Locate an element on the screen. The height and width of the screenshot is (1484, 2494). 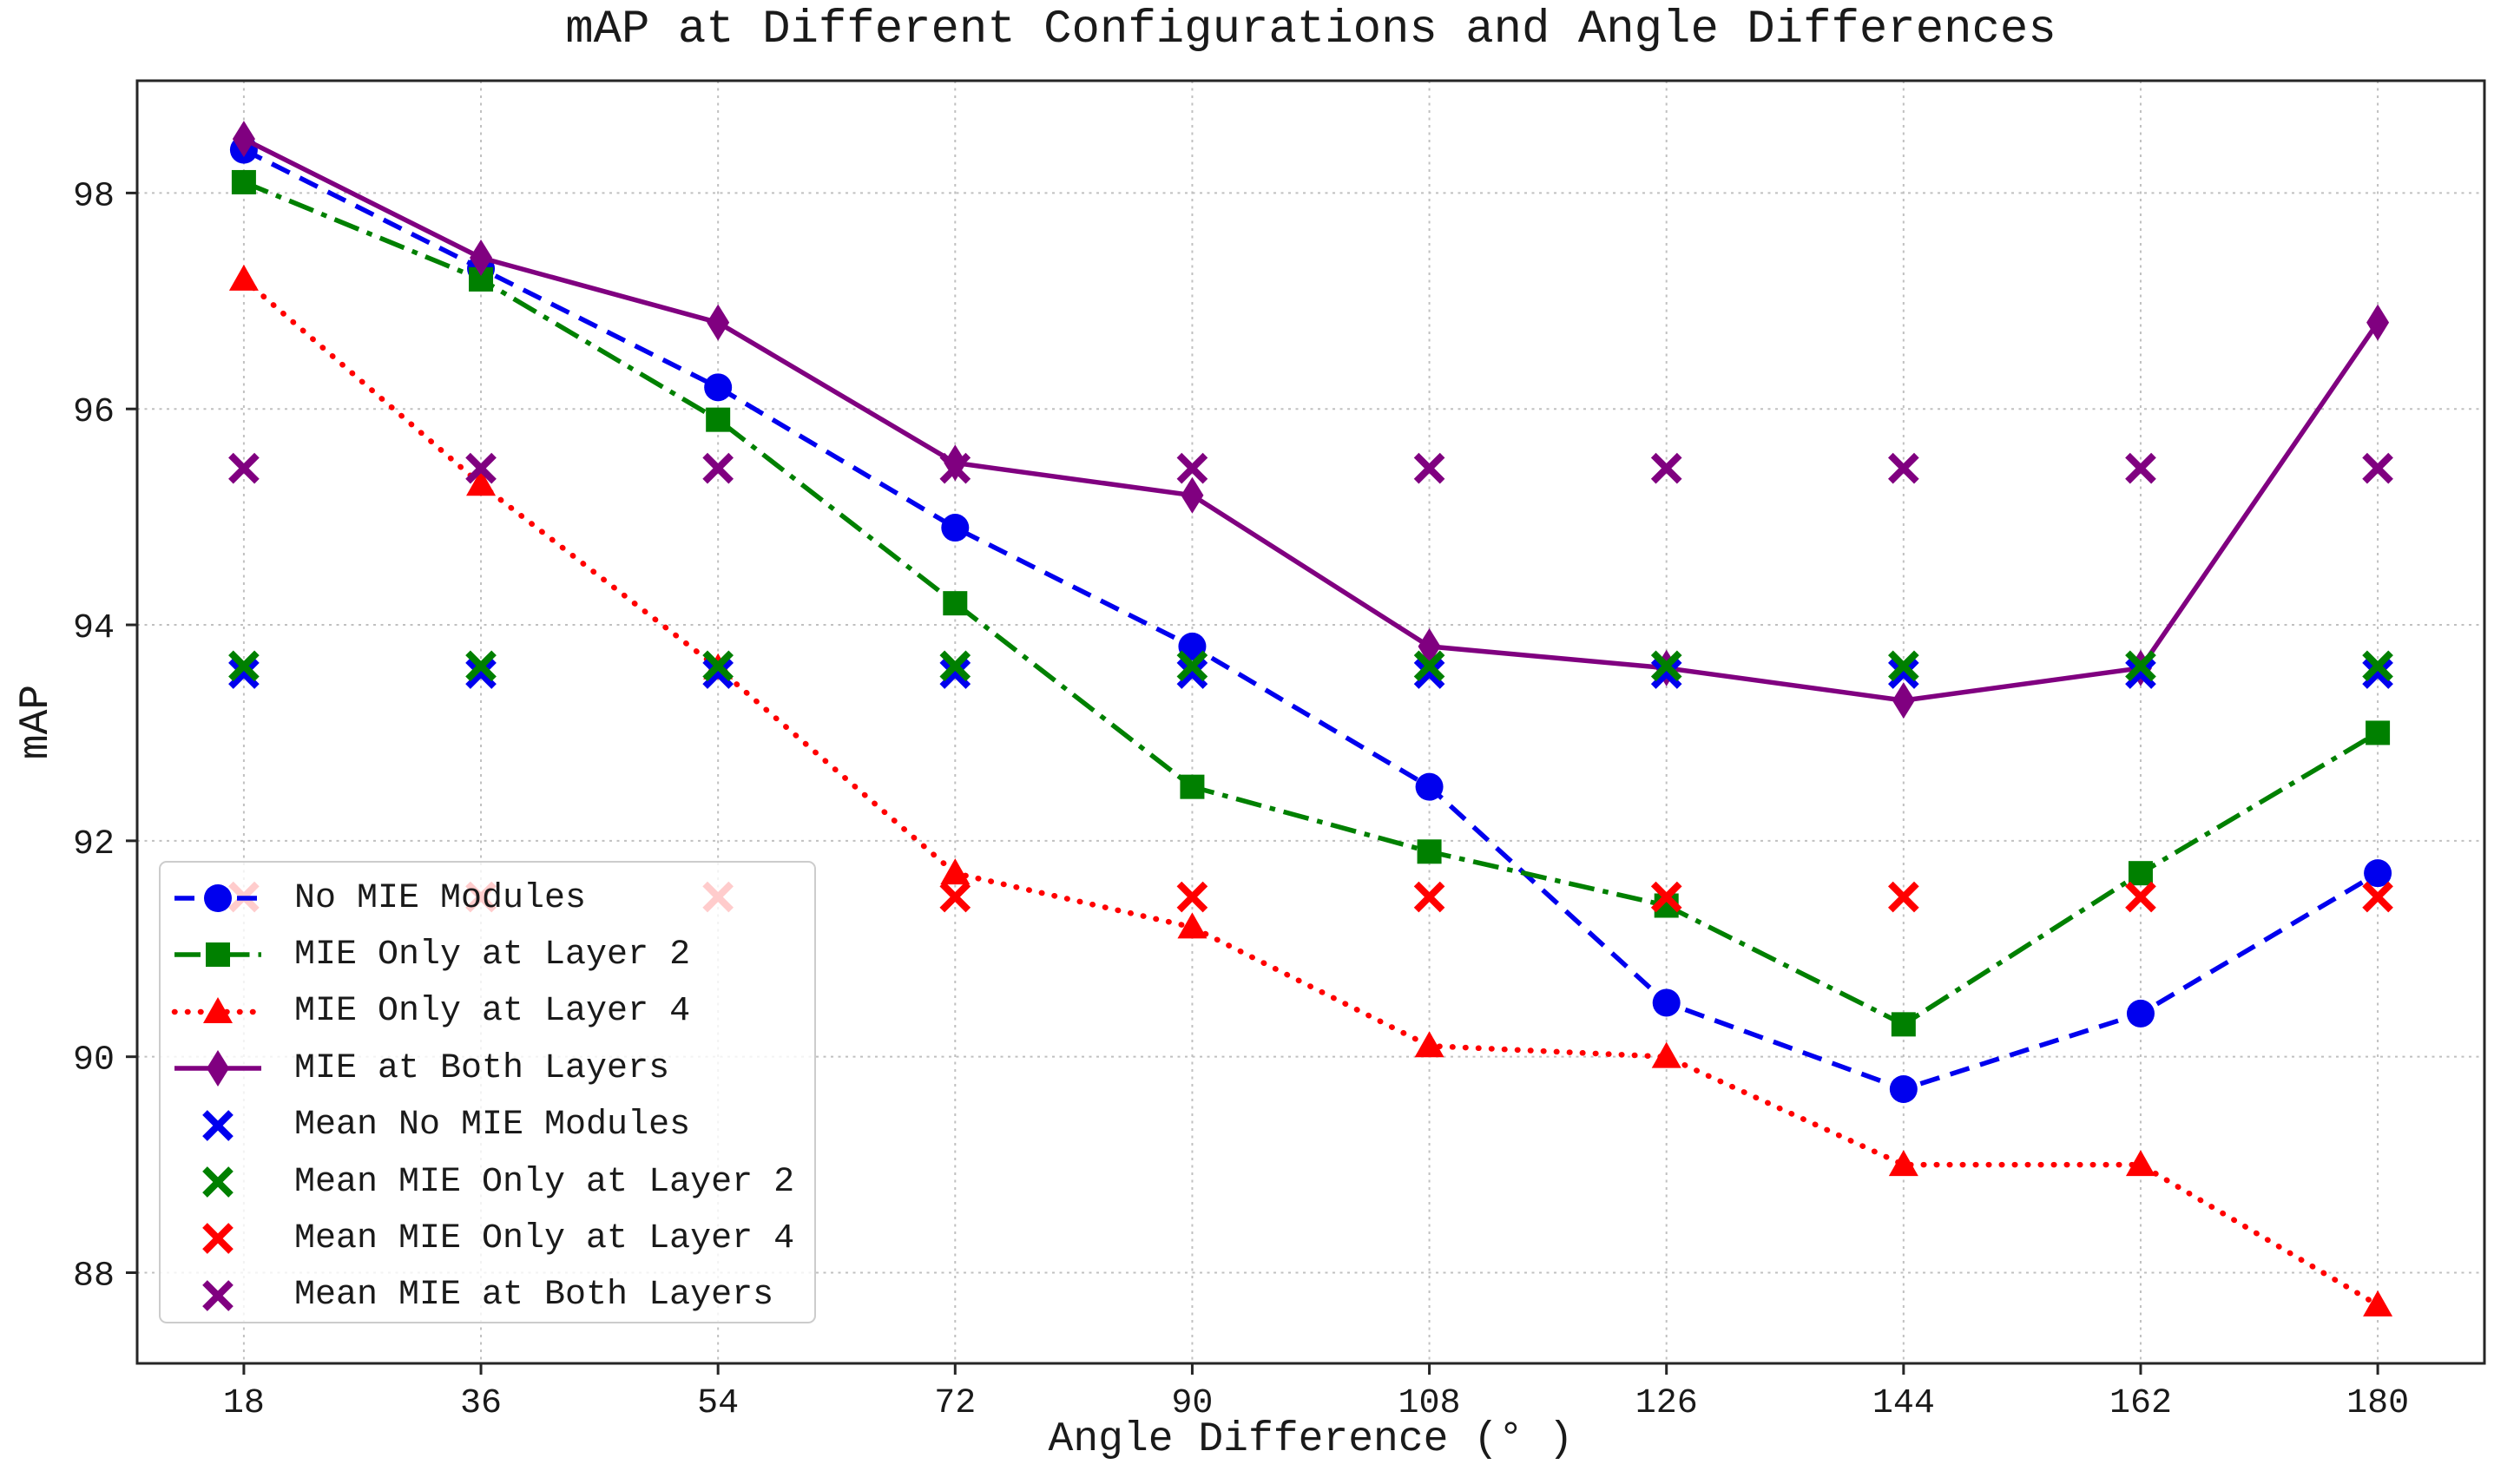
legend-key-mean-no-mie-modules is located at coordinates (218, 1125).